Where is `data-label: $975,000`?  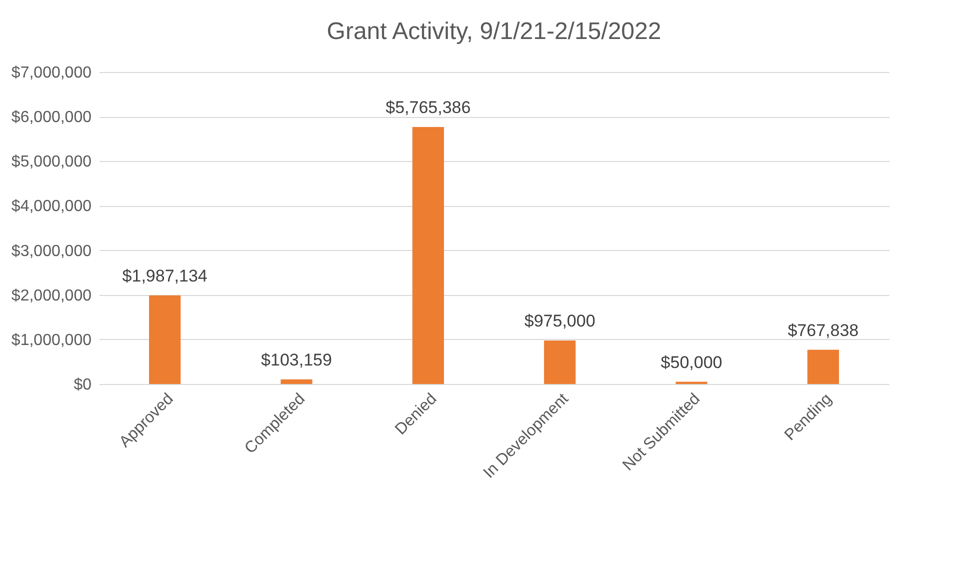
data-label: $975,000 is located at coordinates (560, 321).